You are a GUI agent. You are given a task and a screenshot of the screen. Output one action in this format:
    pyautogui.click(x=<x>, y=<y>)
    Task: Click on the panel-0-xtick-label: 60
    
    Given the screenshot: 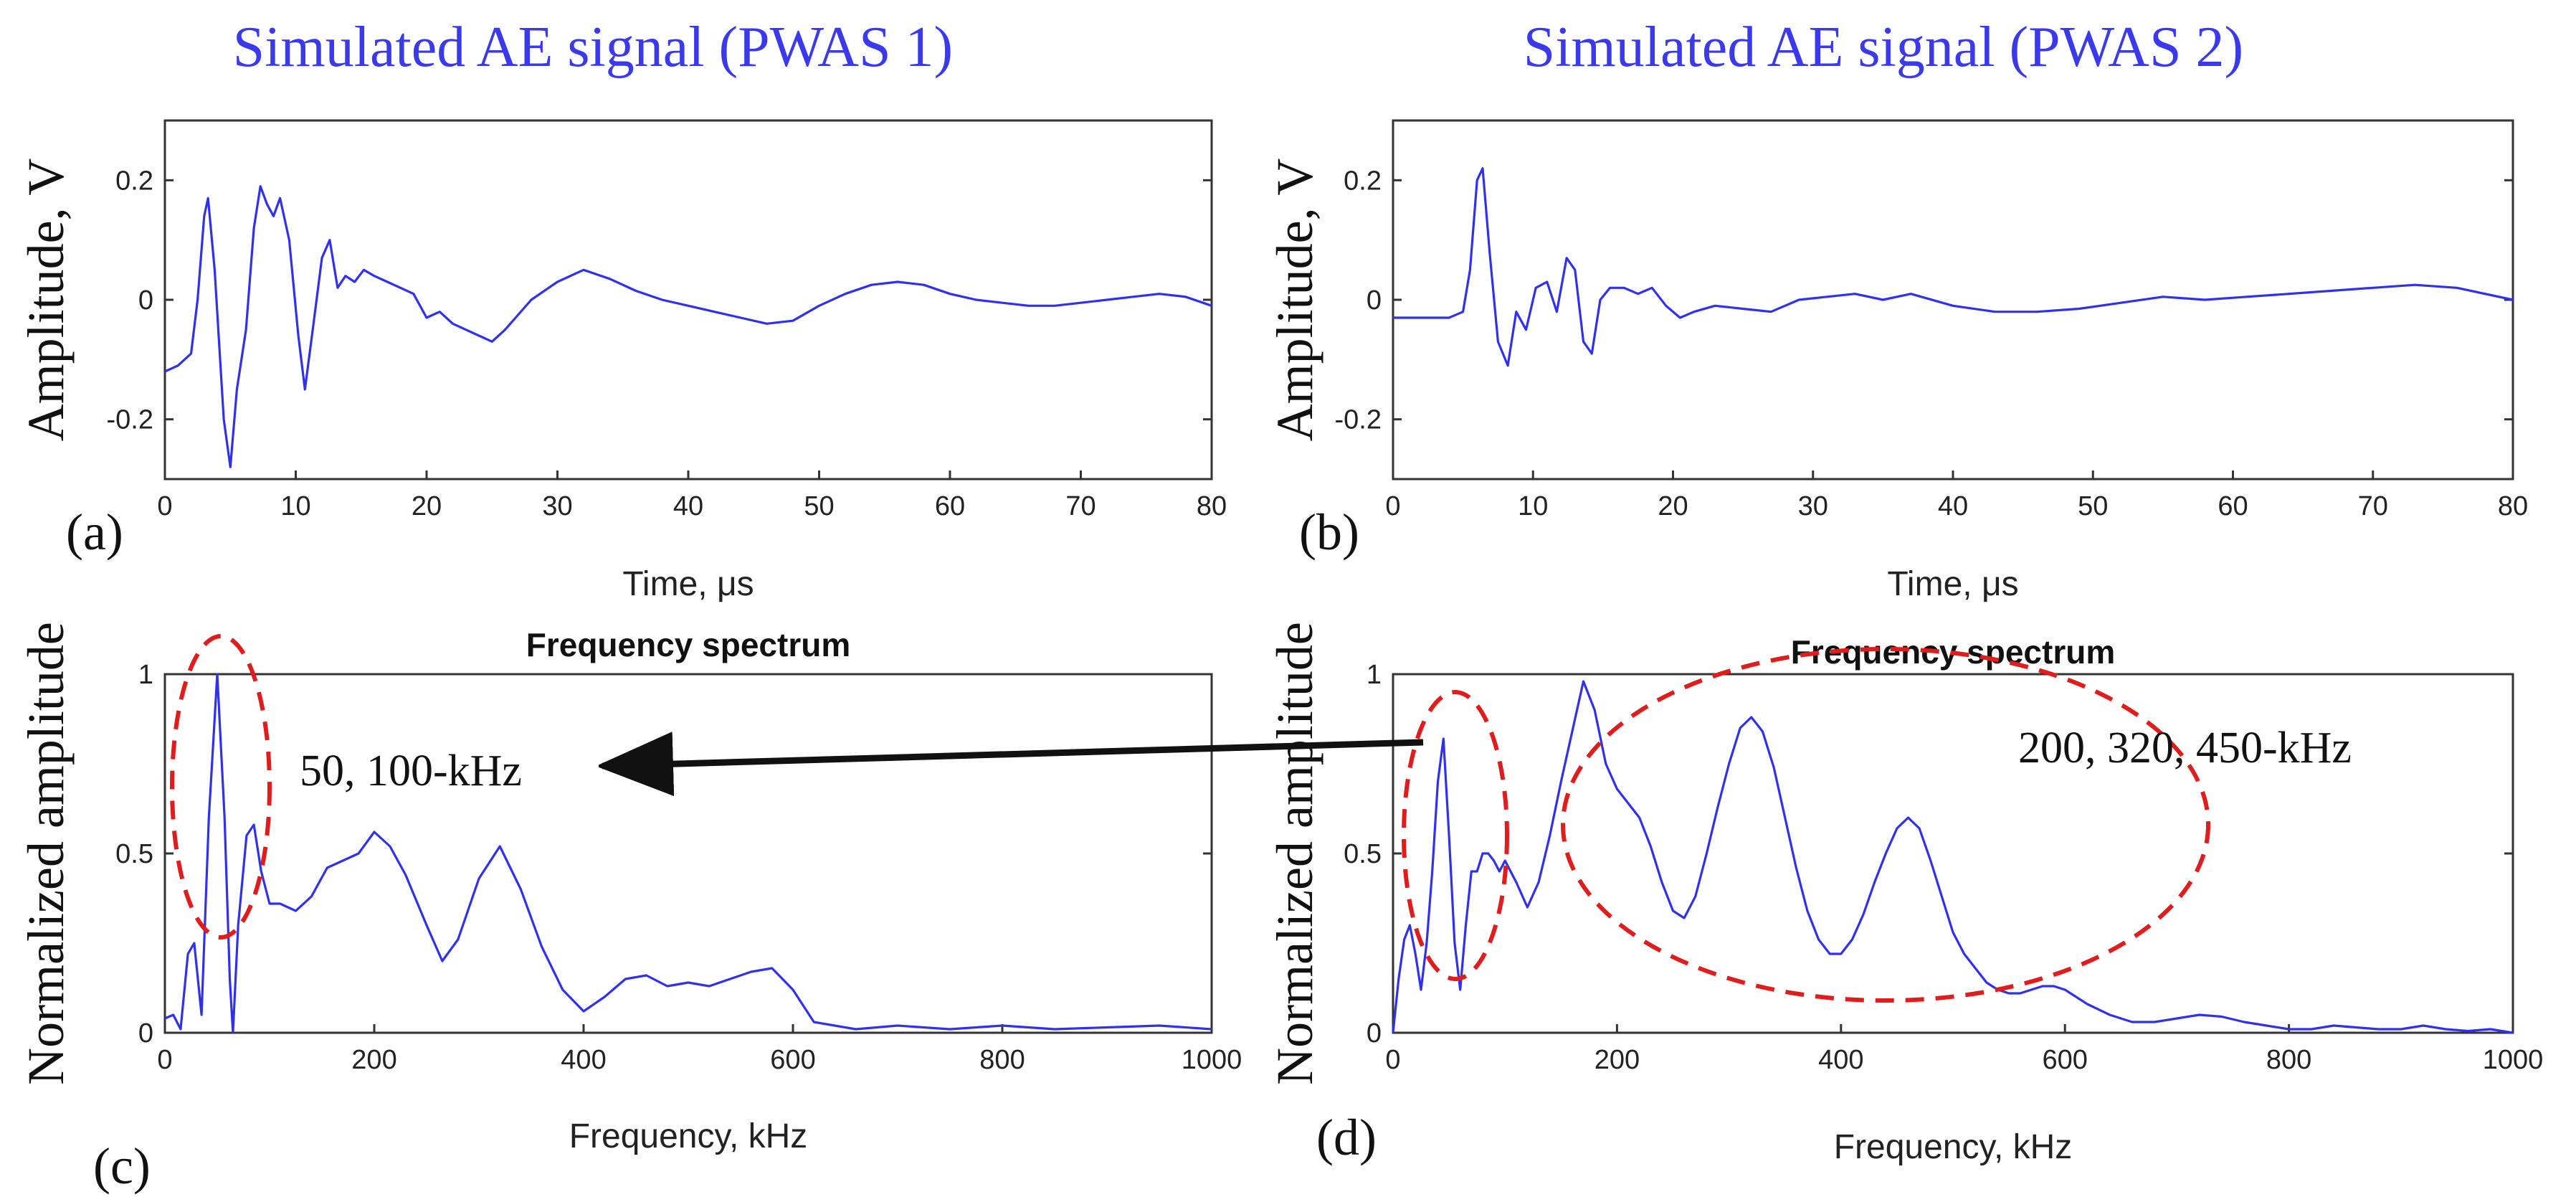 What is the action you would take?
    pyautogui.click(x=950, y=506)
    